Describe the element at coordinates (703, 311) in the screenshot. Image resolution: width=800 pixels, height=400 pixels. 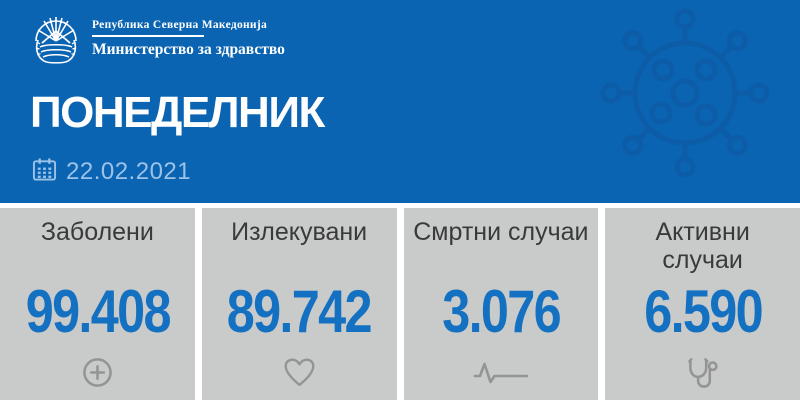
I see `stat-value: 6.590` at that location.